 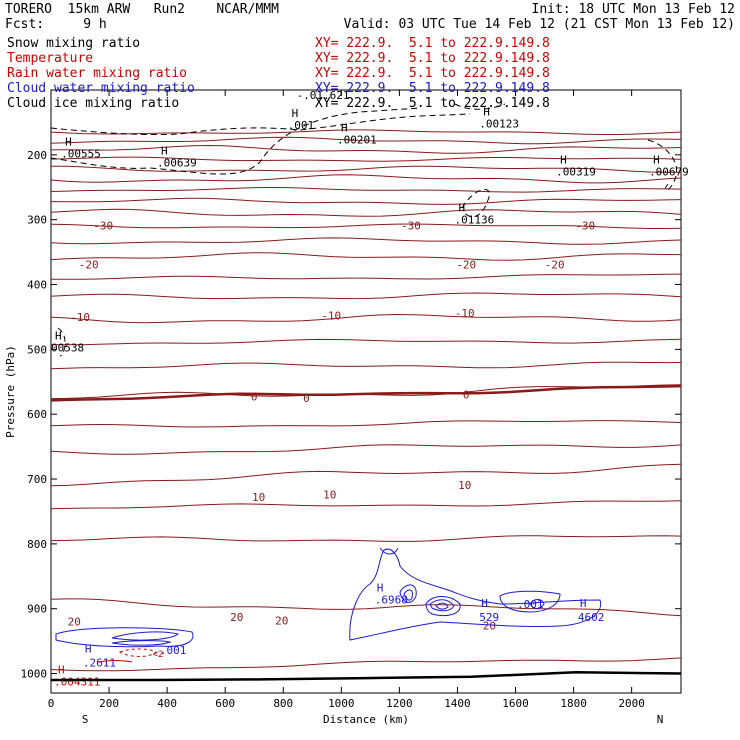 What do you see at coordinates (357, 139) in the screenshot?
I see `snow-maximum-value: .00201` at bounding box center [357, 139].